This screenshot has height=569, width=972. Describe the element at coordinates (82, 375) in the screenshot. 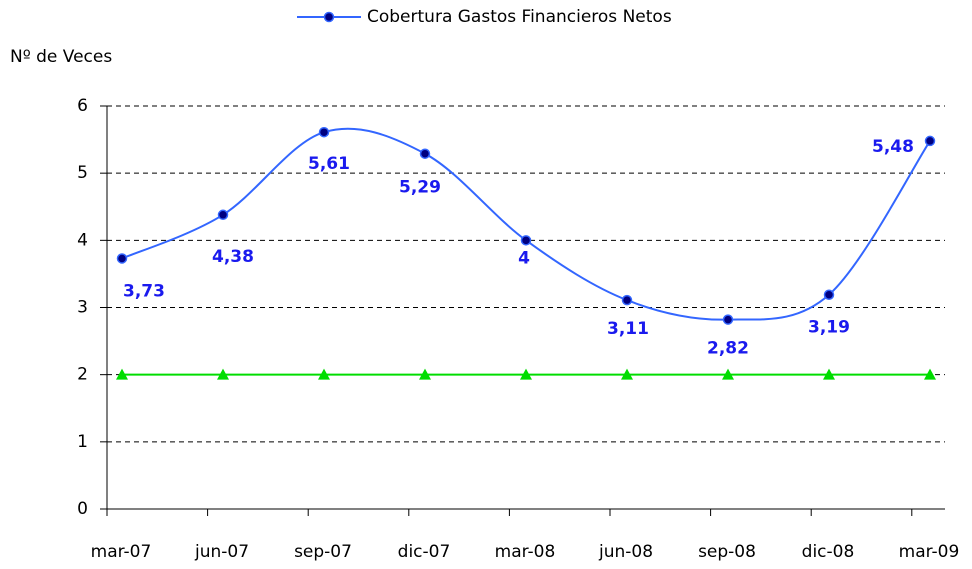

I see `y-tick-label: 2` at that location.